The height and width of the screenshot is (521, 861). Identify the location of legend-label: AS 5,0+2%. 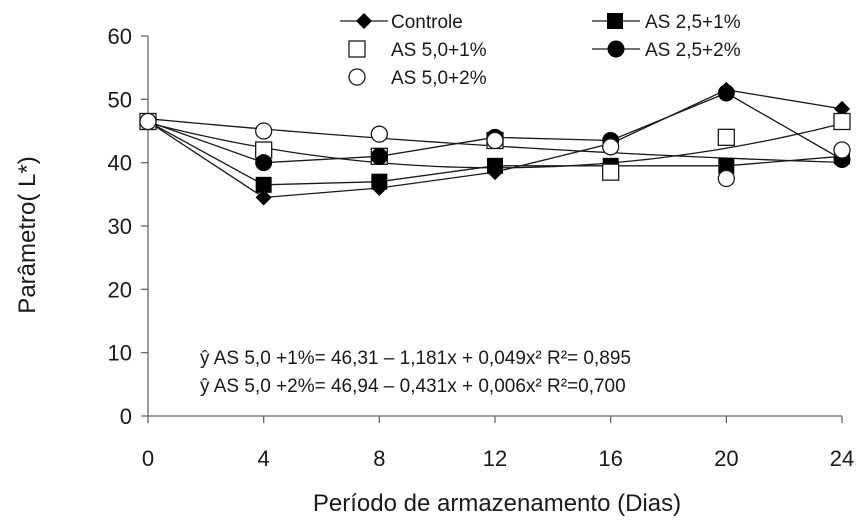
(439, 78).